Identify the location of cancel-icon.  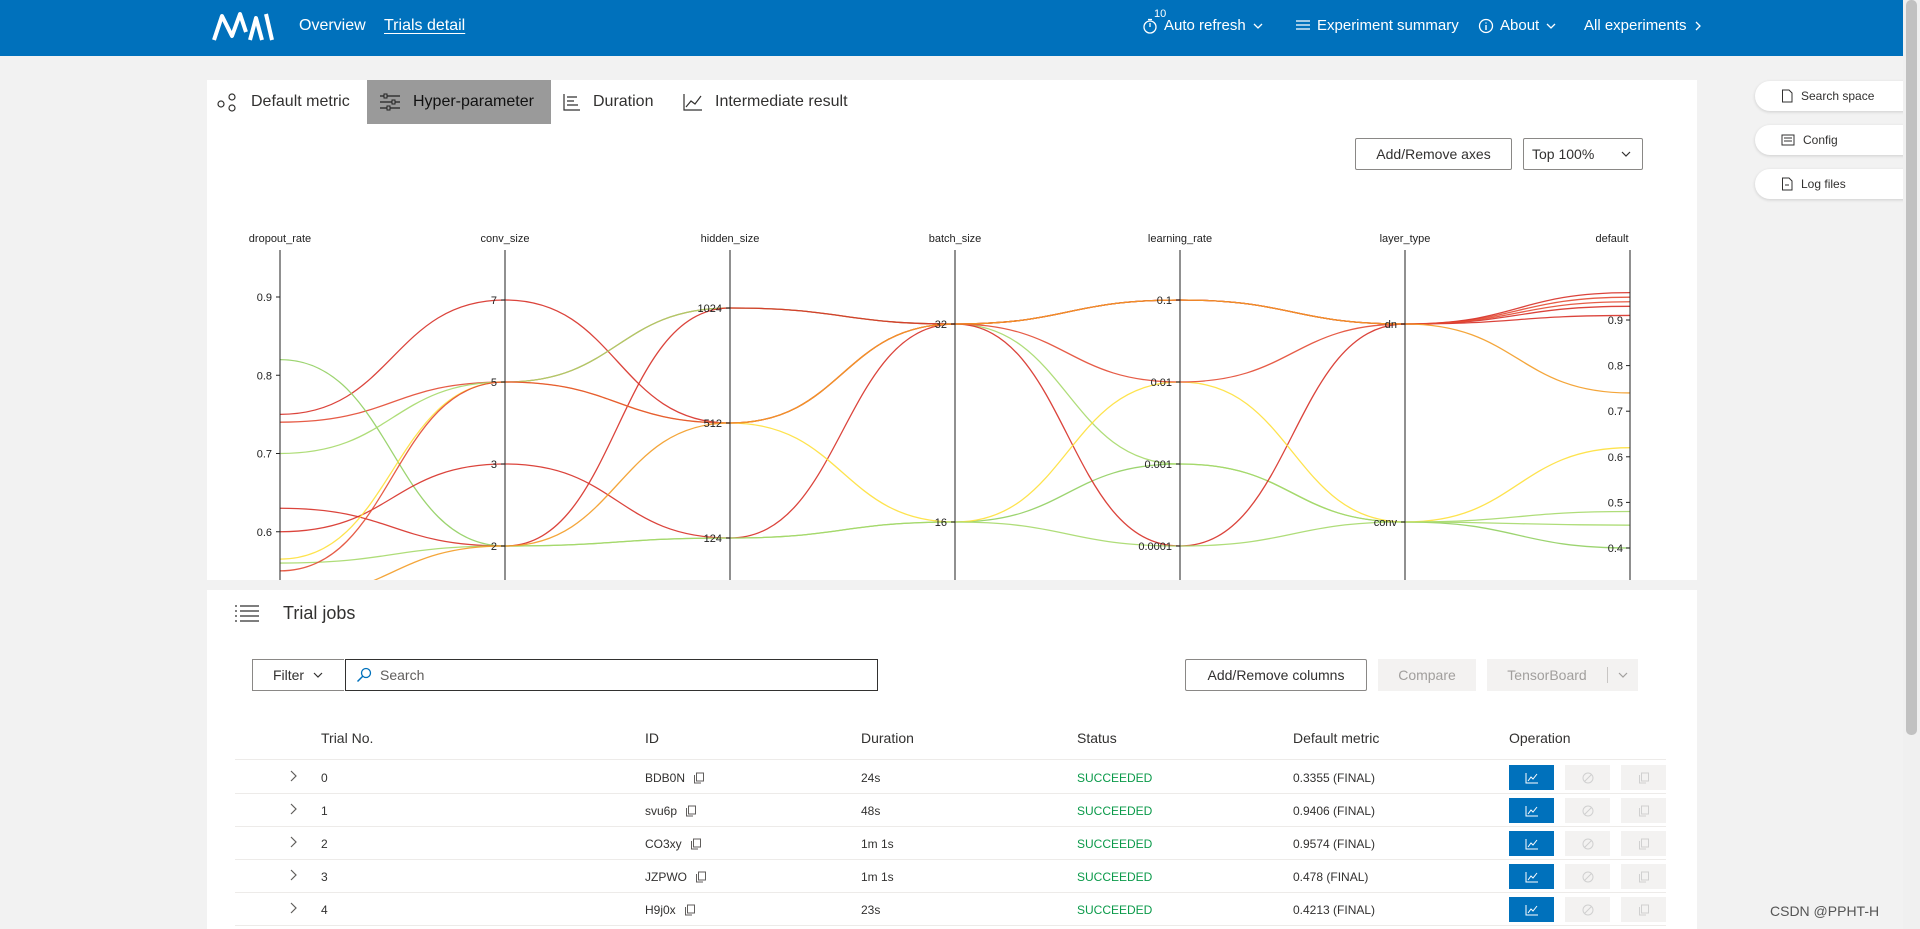
(1587, 843).